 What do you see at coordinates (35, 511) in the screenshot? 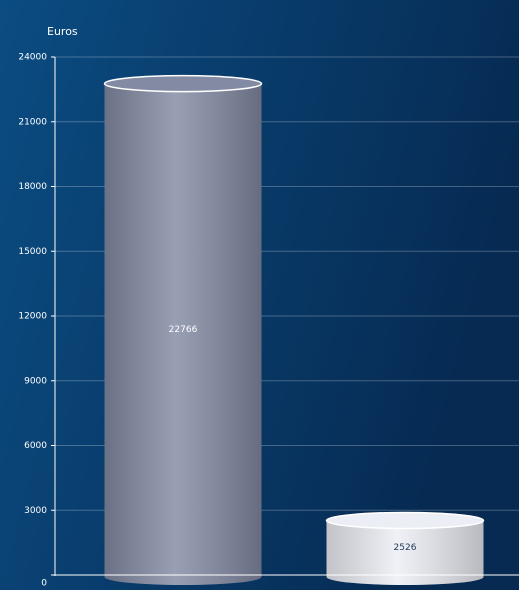
I see `y-tick-label: 3000` at bounding box center [35, 511].